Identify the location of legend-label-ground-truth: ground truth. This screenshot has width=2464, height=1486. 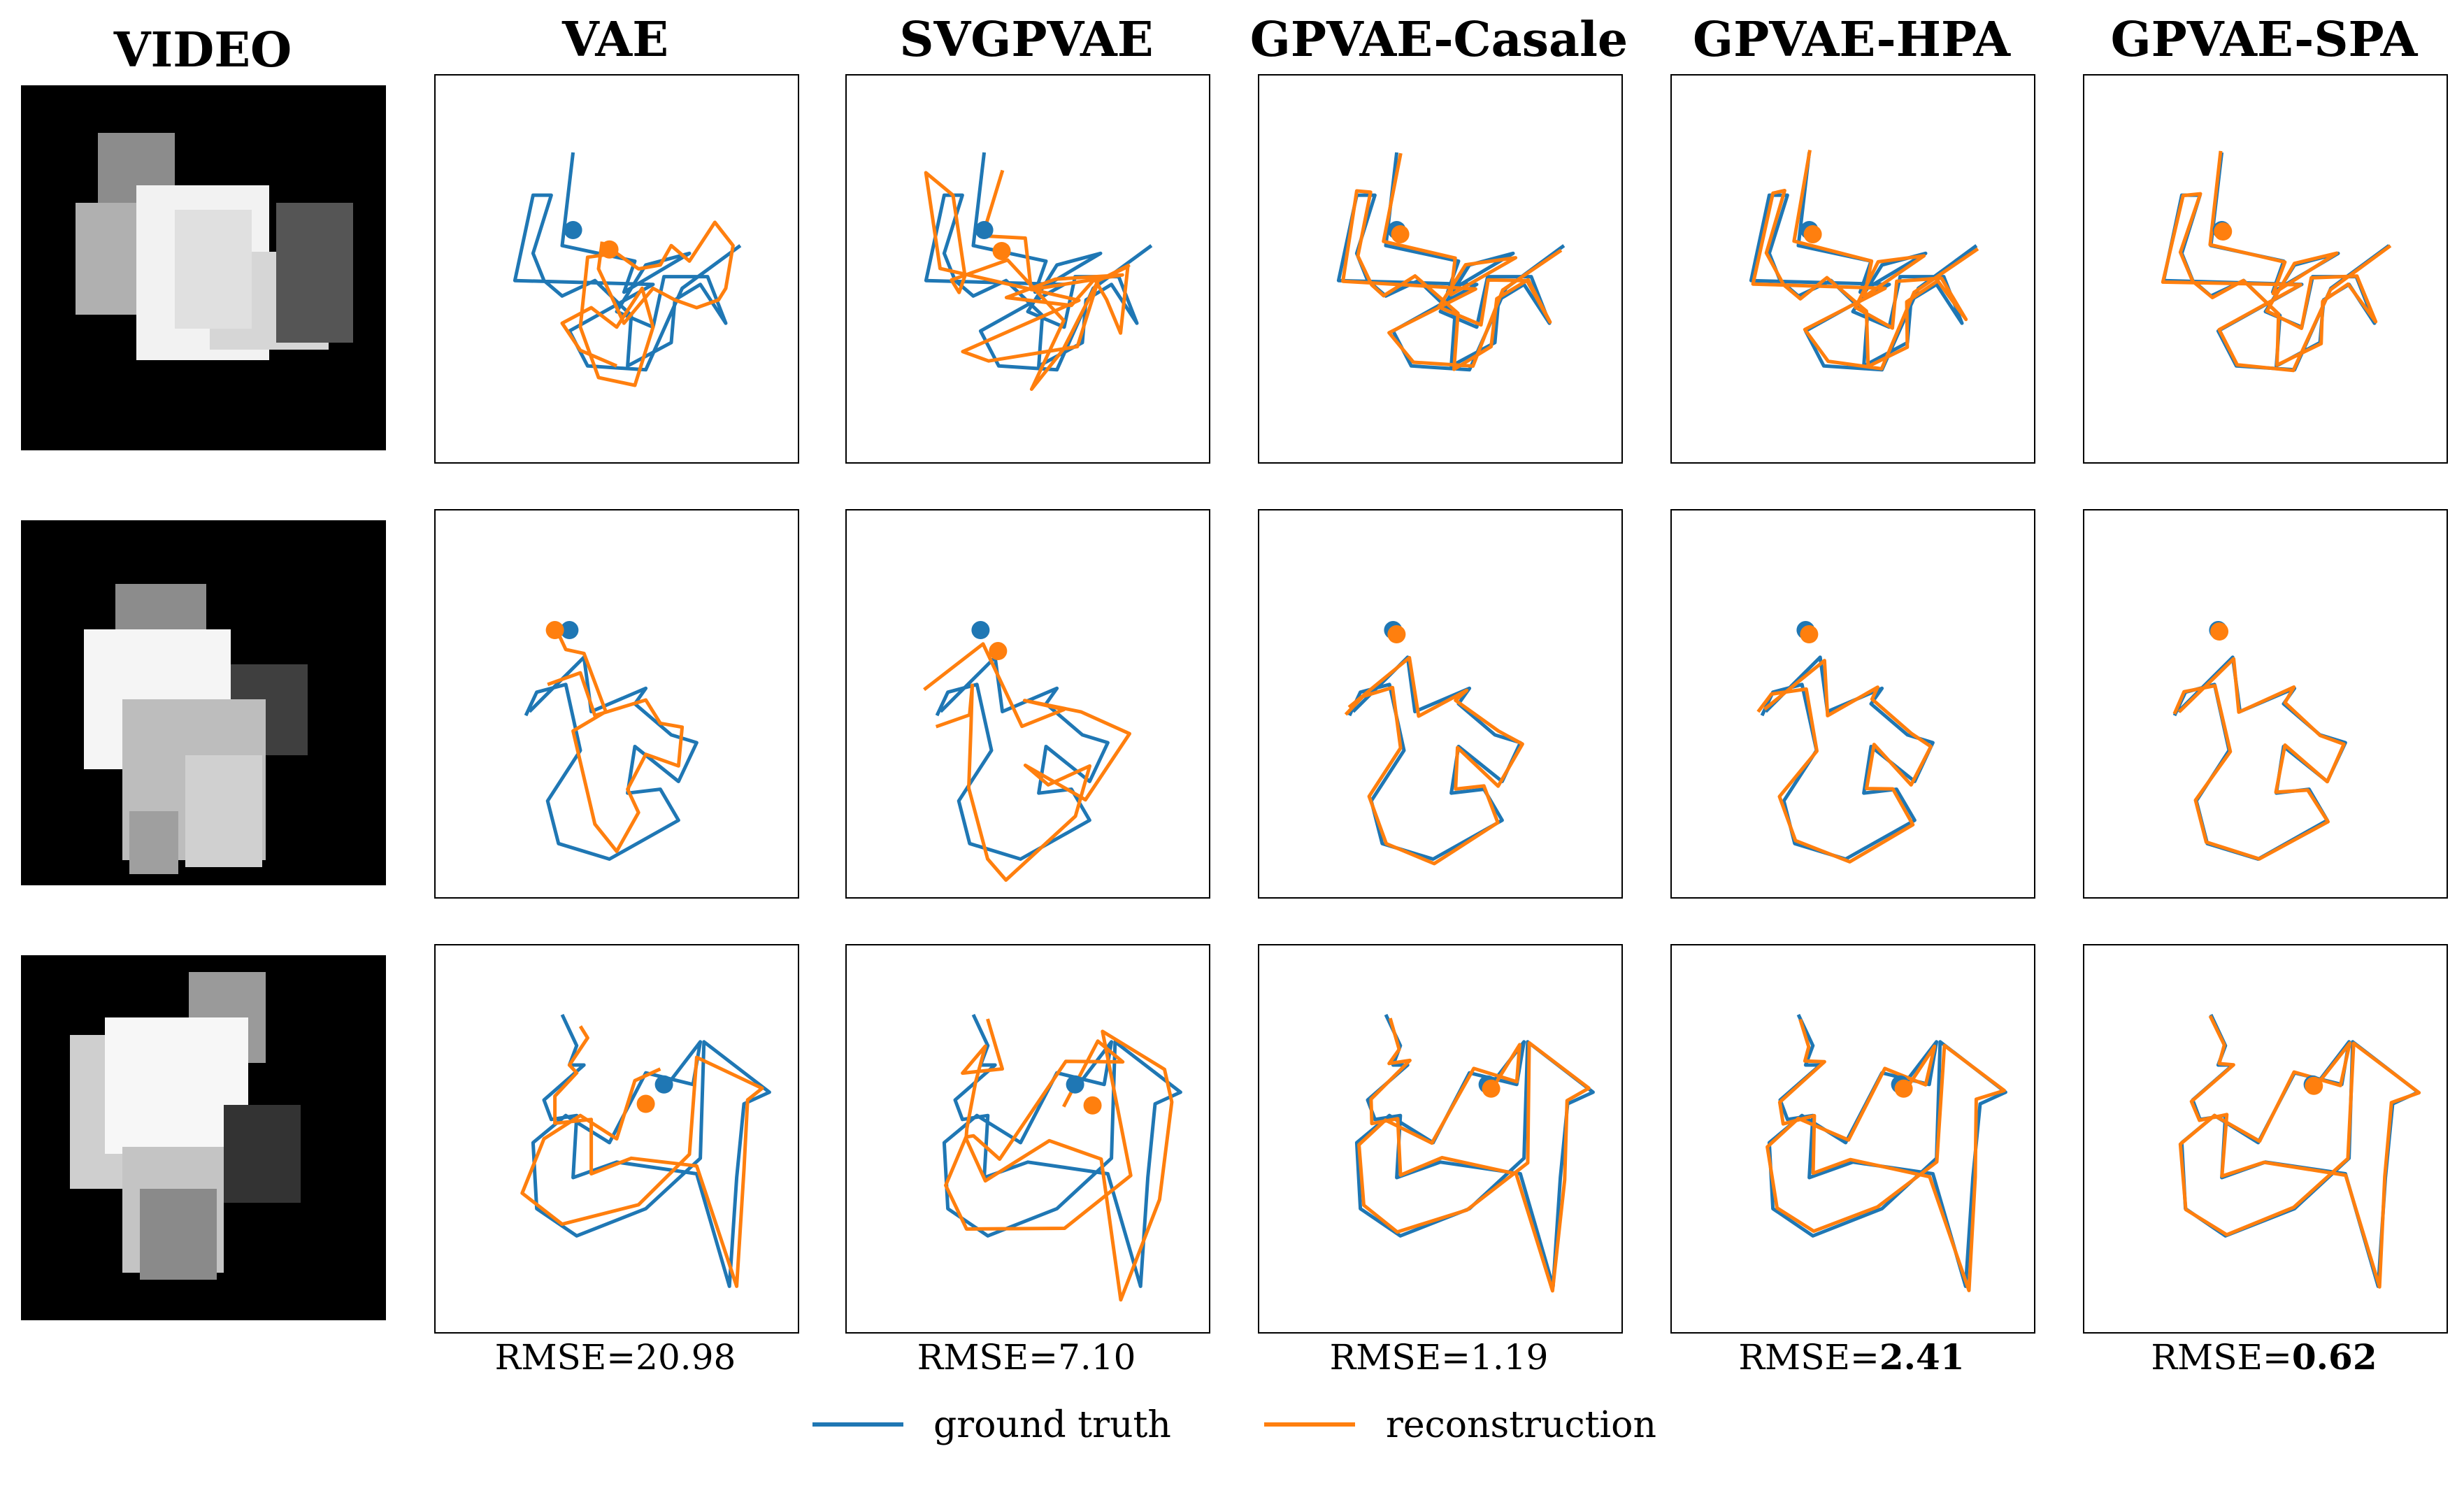
(1052, 1425).